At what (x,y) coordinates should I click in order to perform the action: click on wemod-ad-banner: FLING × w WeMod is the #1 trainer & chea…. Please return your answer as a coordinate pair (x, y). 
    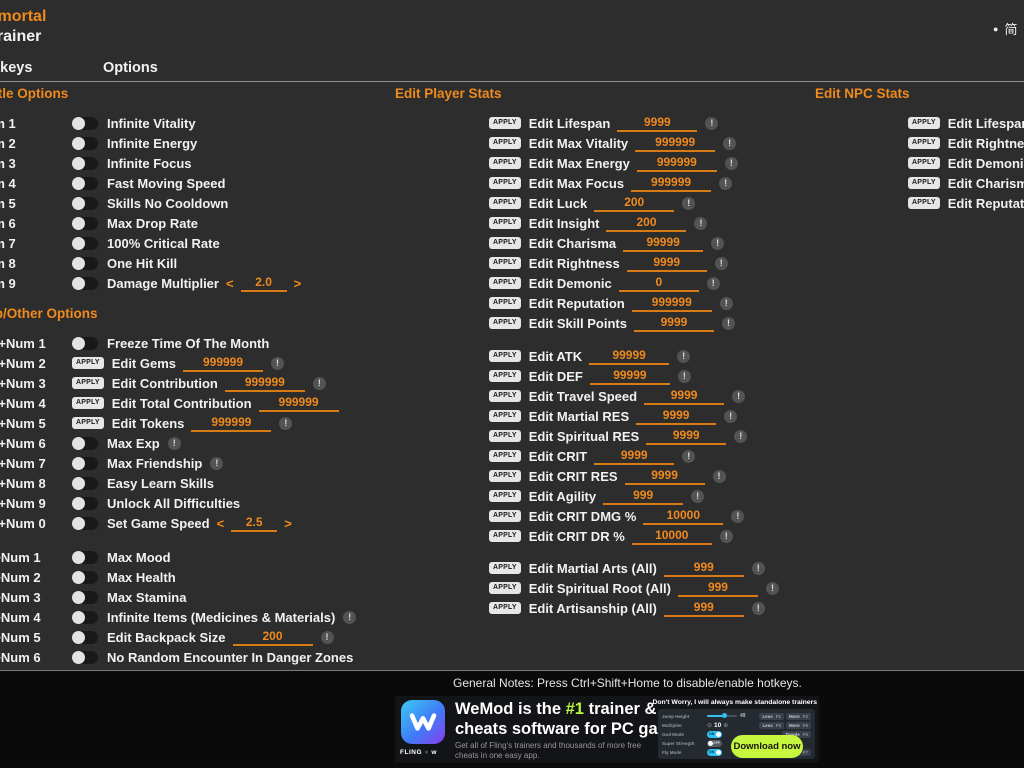
    Looking at the image, I should click on (607, 729).